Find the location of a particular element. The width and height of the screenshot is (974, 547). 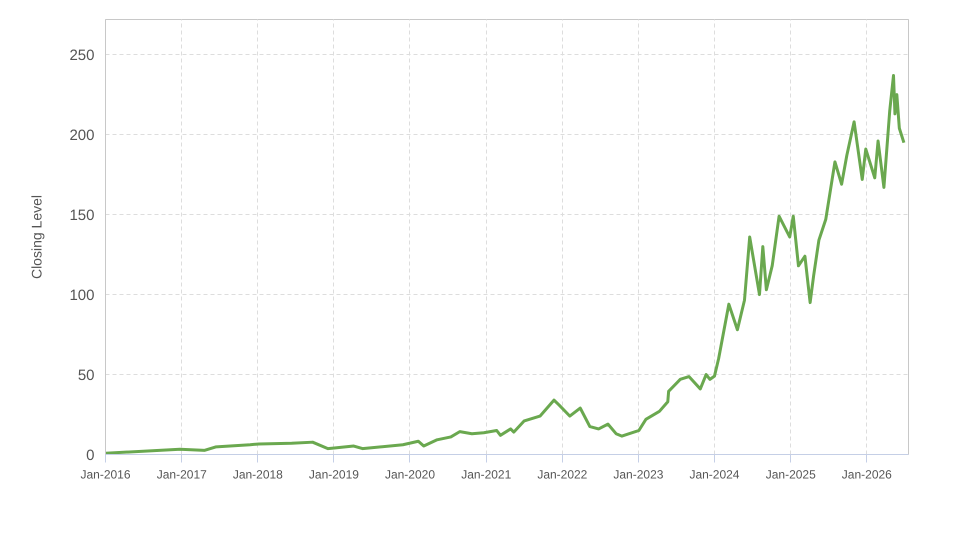

y-tick-label: 250 is located at coordinates (82, 55).